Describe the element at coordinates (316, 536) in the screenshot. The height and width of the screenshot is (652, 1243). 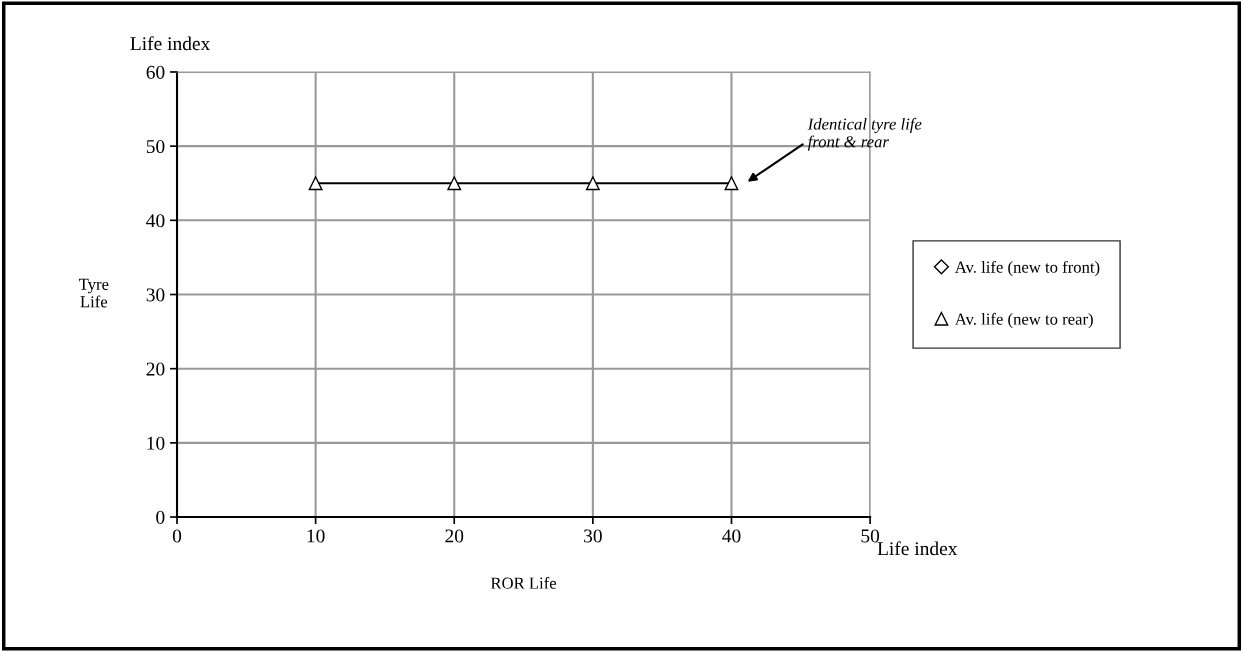
I see `x-tick-label: 10` at that location.